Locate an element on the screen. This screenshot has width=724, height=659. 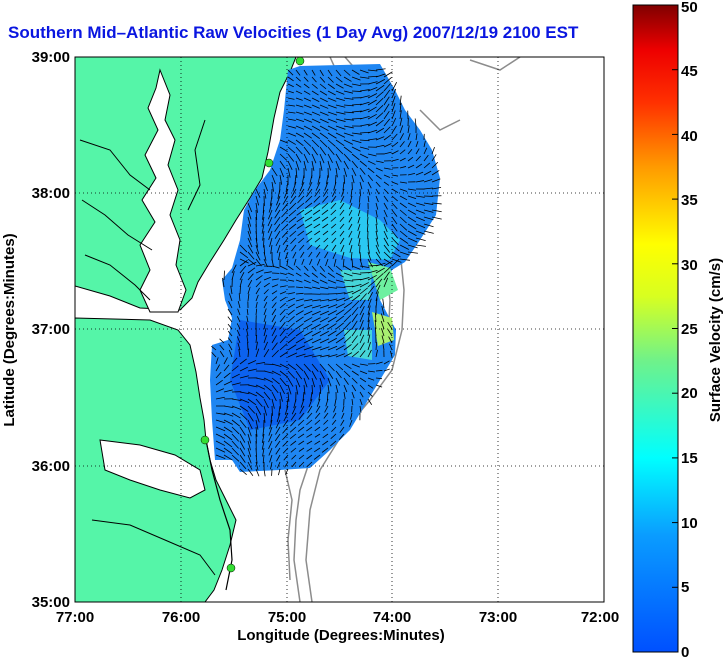
x-tick-label: 72:00 is located at coordinates (600, 617).